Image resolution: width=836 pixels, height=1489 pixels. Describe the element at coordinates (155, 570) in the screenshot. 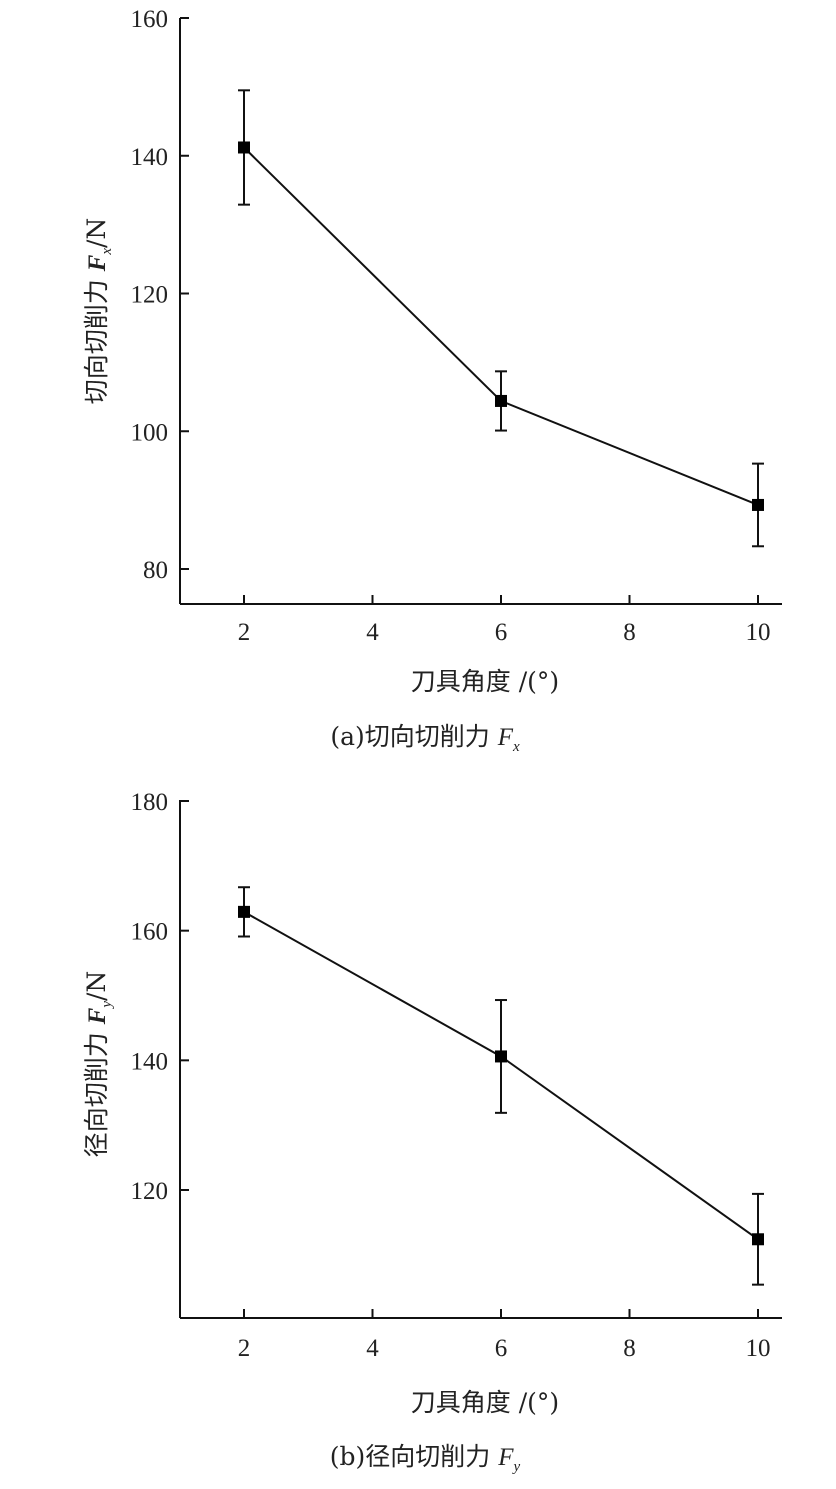

I see `y-tick-label: 80` at that location.